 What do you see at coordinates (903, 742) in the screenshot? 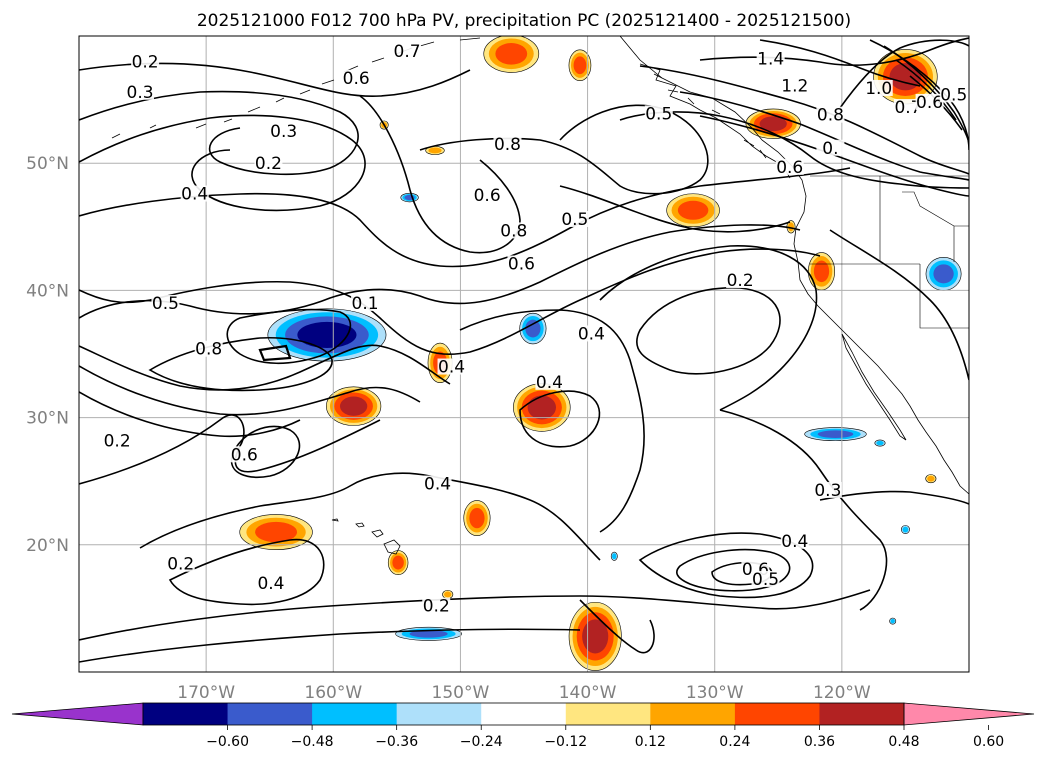
I see `colorbar-tick-label: 0.48` at bounding box center [903, 742].